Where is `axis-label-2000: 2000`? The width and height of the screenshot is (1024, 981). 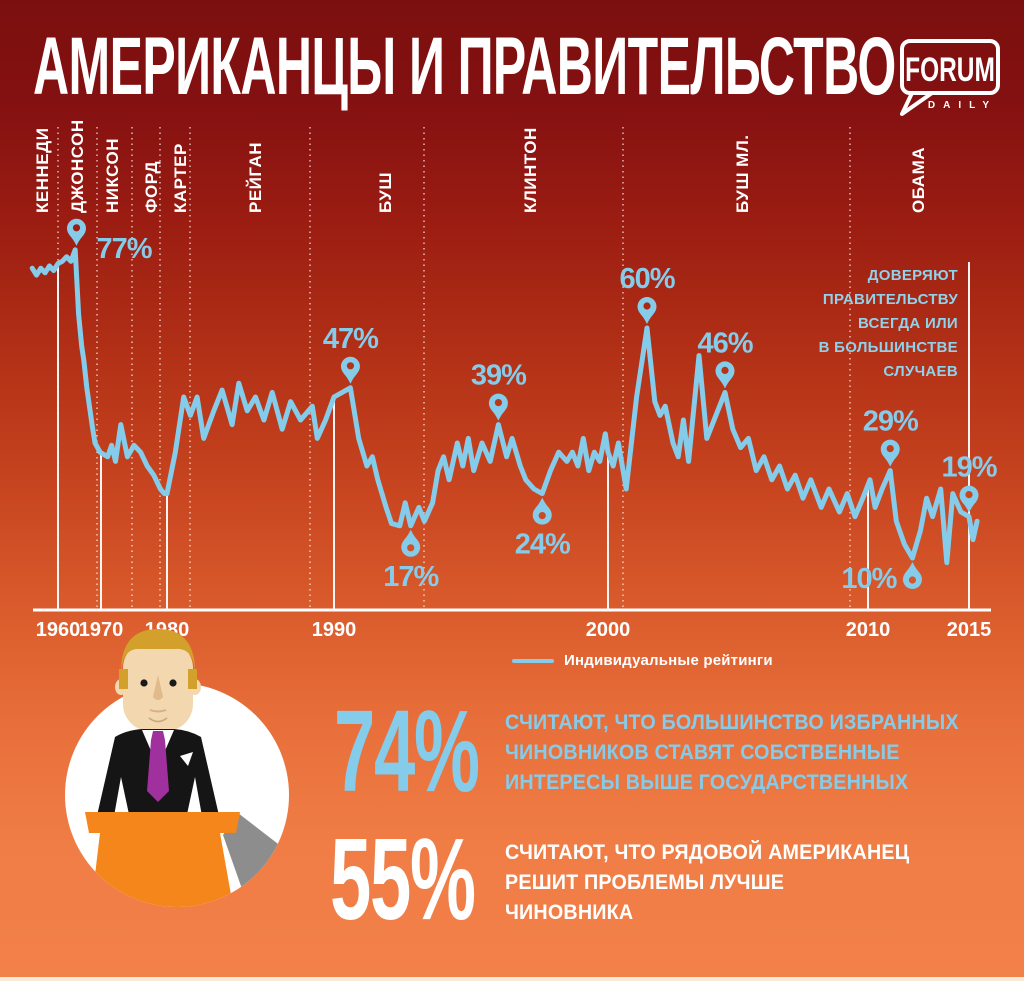
axis-label-2000: 2000 is located at coordinates (608, 630).